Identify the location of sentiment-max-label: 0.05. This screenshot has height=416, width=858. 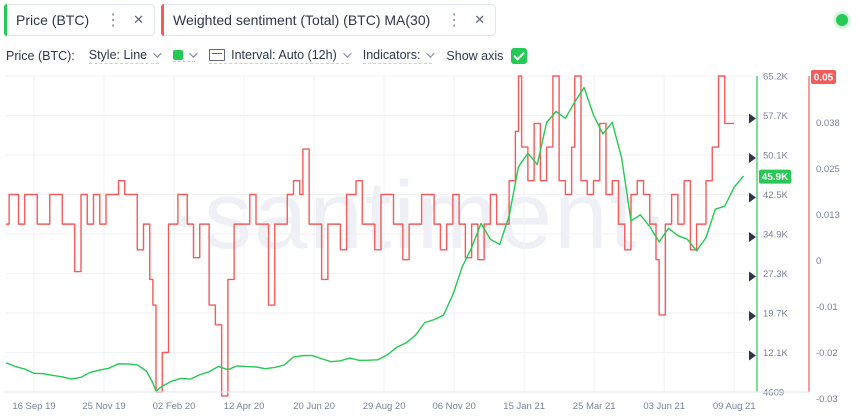
(824, 78).